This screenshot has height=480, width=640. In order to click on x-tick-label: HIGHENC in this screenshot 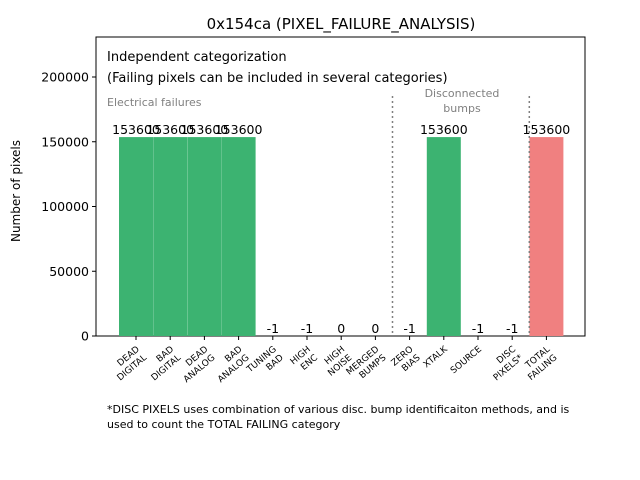, I will do `click(304, 360)`.